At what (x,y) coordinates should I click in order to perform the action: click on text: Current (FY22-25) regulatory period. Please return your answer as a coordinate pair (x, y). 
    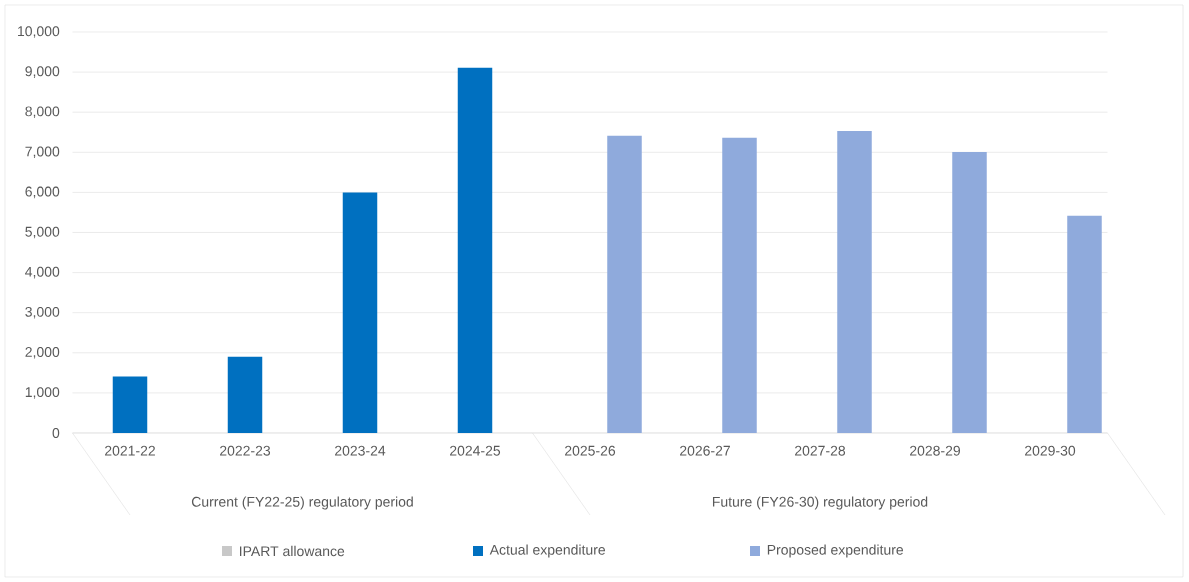
    Looking at the image, I should click on (302, 503).